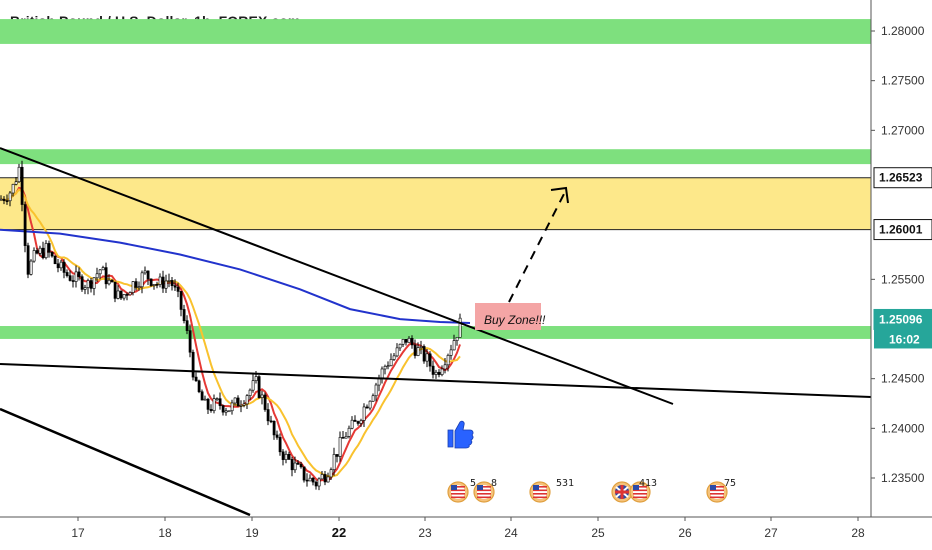 This screenshot has height=550, width=932. I want to click on price-tick-label: 1.24000, so click(903, 428).